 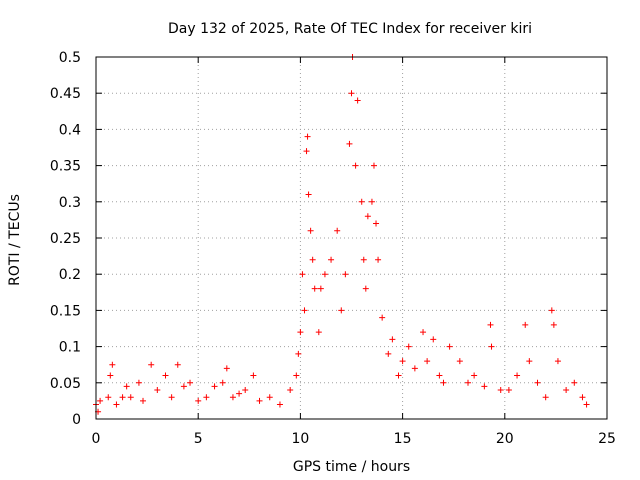 What do you see at coordinates (70, 58) in the screenshot?
I see `y-tick-label: 0.5` at bounding box center [70, 58].